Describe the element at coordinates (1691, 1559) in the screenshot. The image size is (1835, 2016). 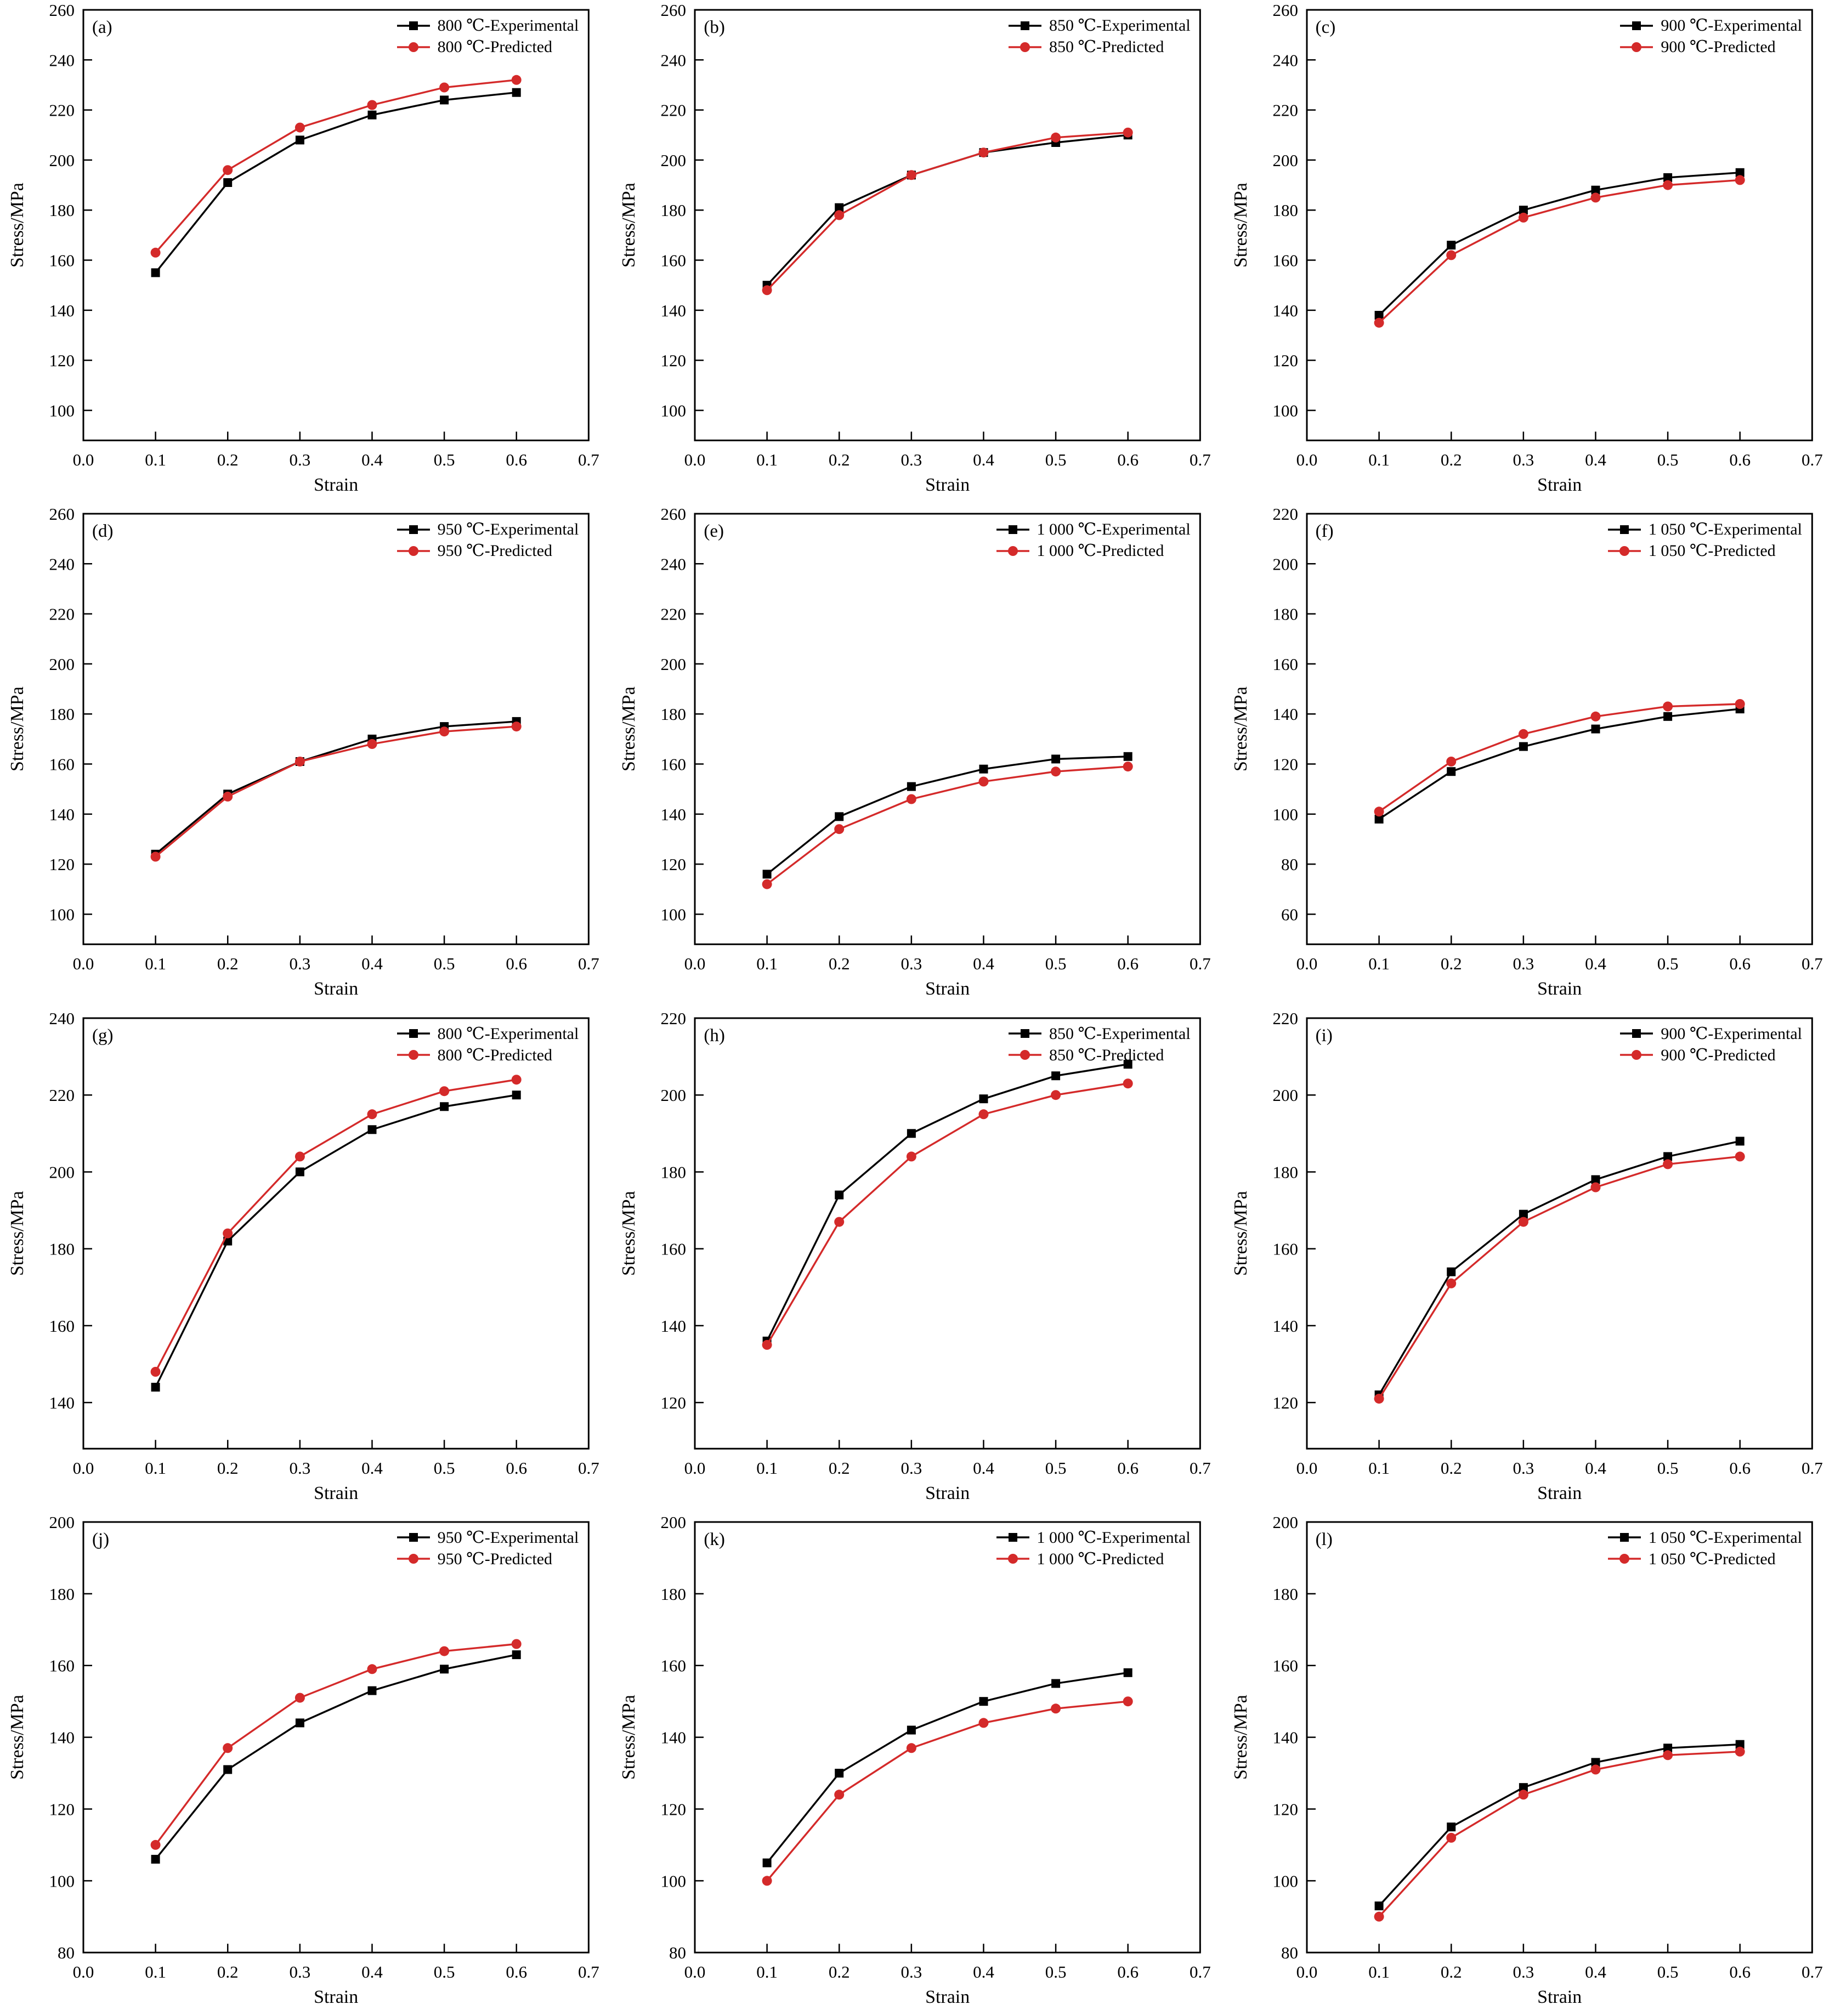
I see `legend-item: 1 050 ℃-Predicted` at that location.